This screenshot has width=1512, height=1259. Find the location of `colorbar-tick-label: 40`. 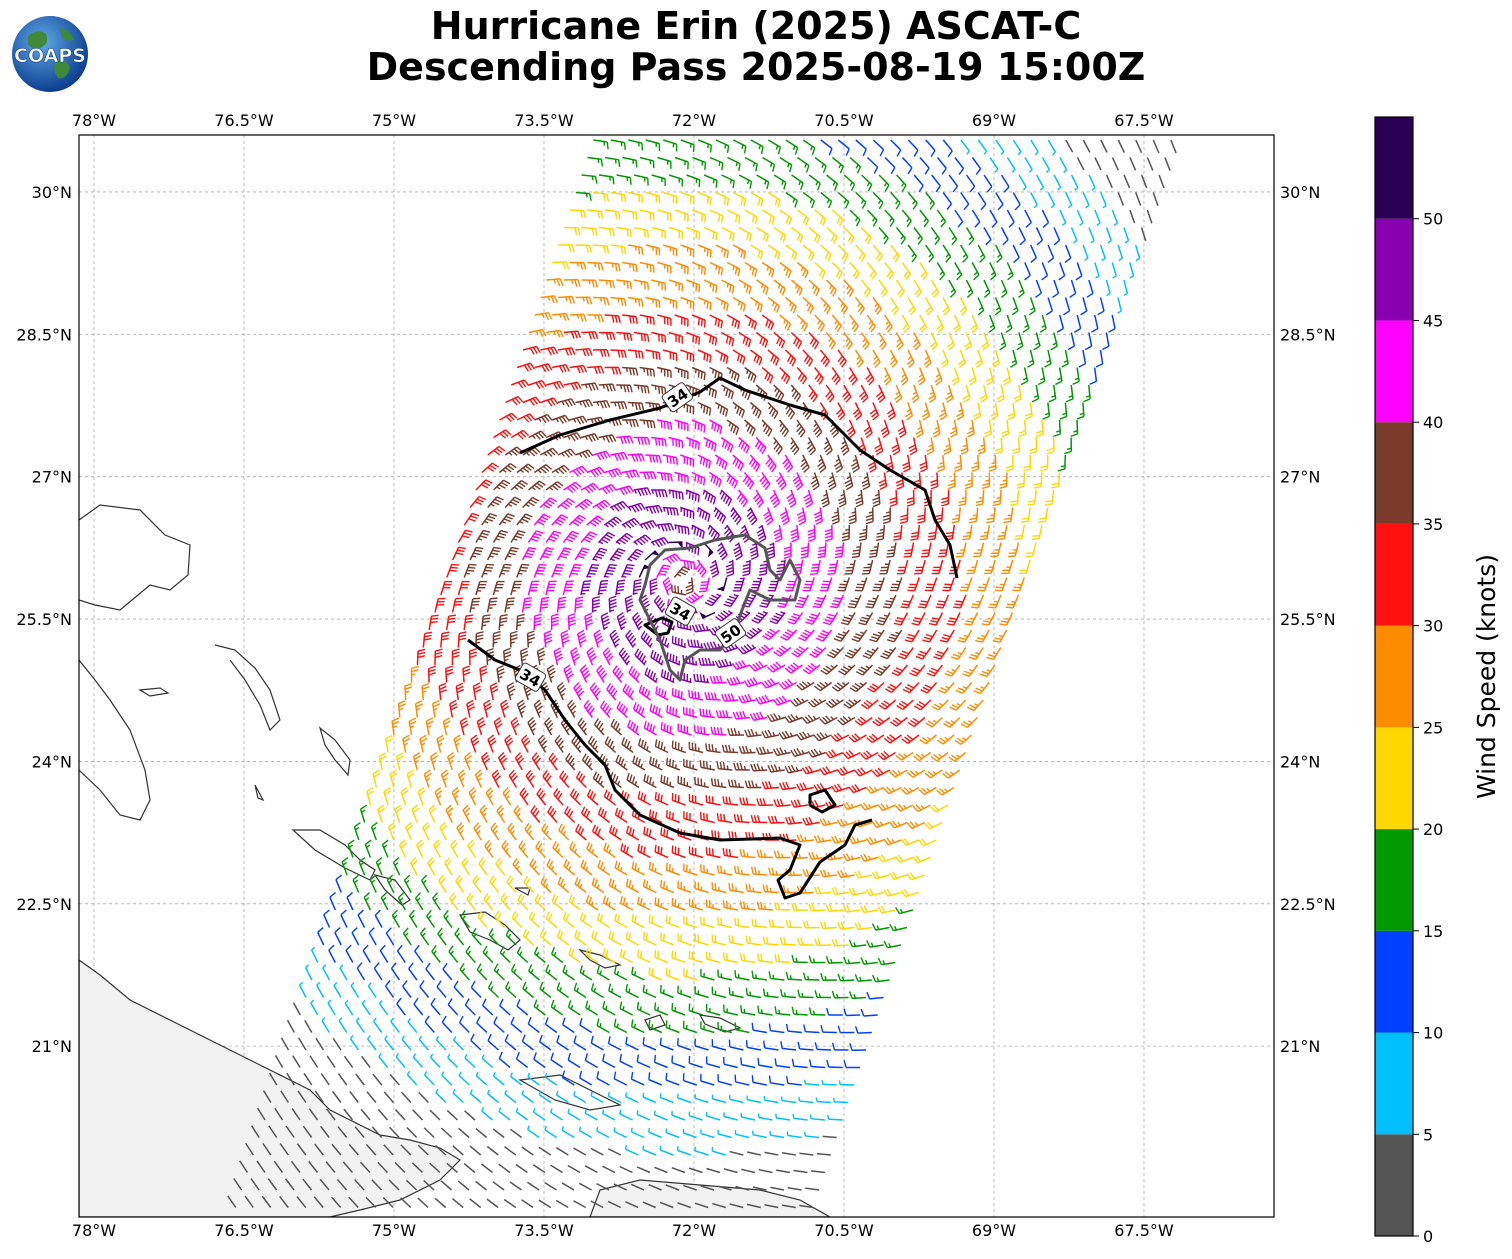

colorbar-tick-label: 40 is located at coordinates (1433, 422).